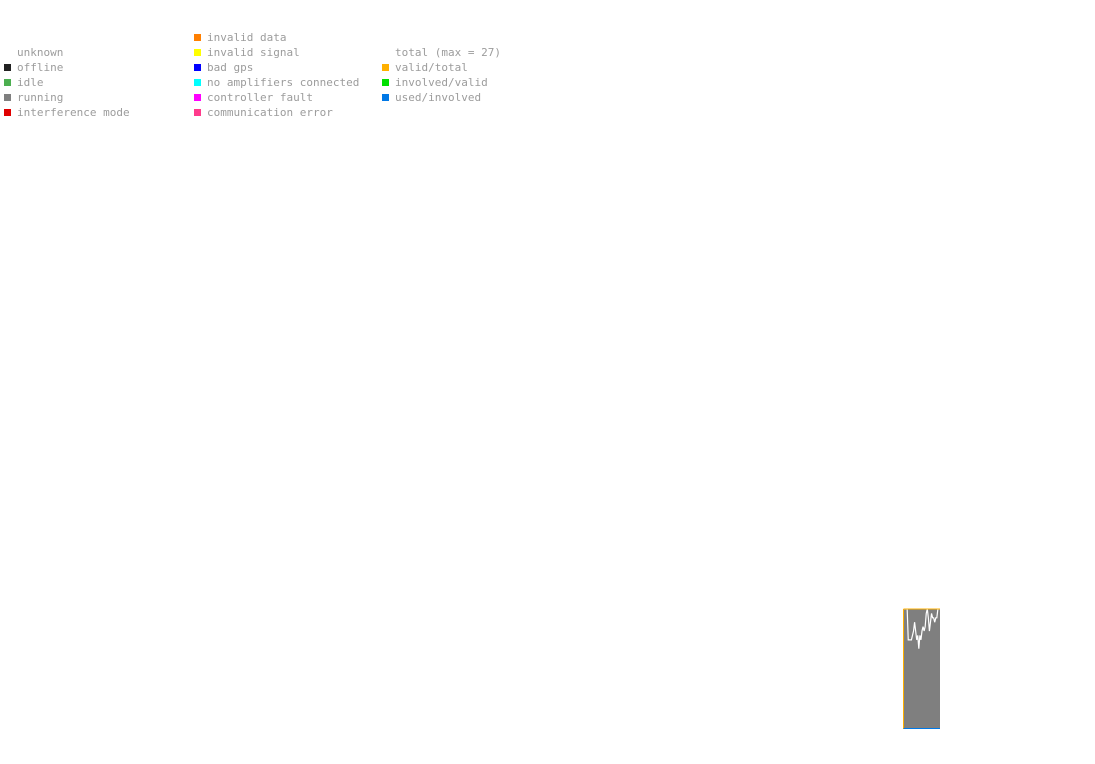 Image resolution: width=1095 pixels, height=764 pixels. I want to click on legend-label: invalid signal, so click(253, 52).